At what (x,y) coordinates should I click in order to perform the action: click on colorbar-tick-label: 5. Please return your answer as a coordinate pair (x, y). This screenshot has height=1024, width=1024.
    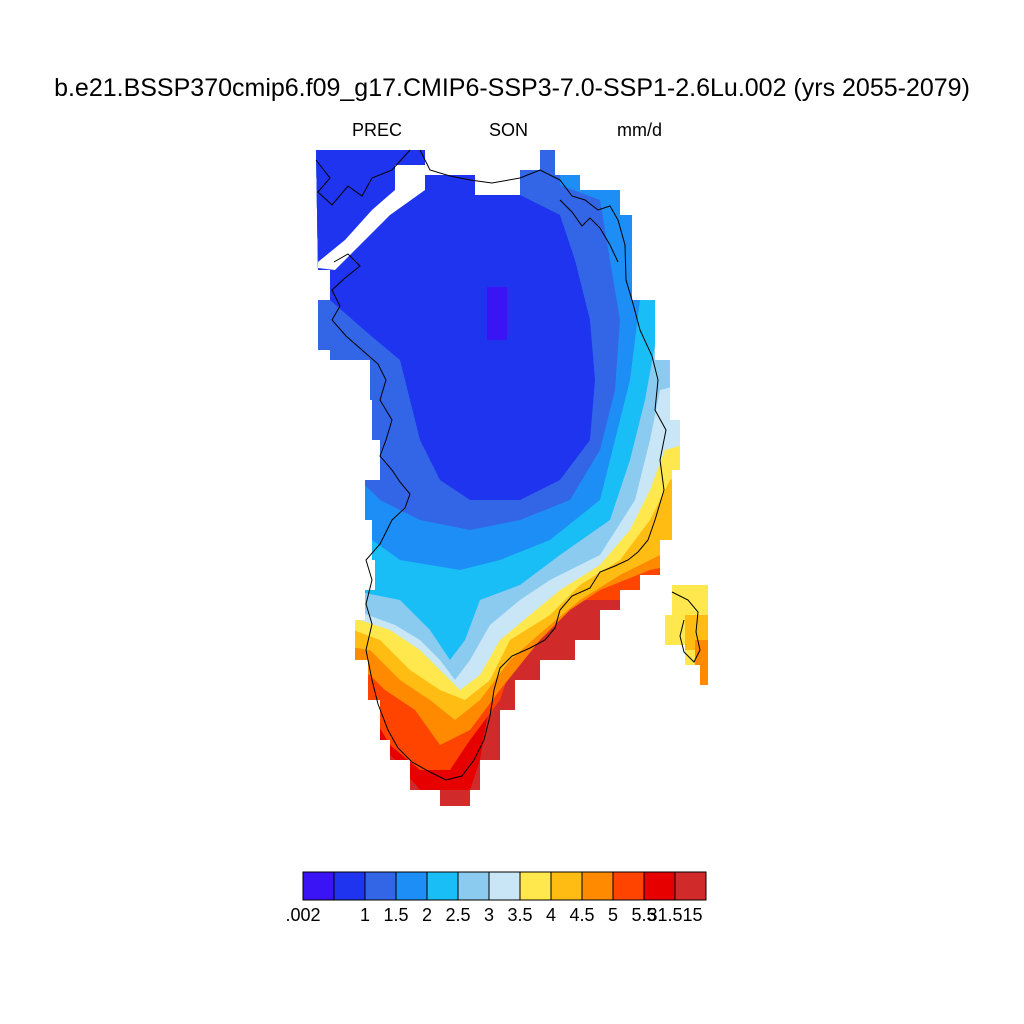
    Looking at the image, I should click on (613, 915).